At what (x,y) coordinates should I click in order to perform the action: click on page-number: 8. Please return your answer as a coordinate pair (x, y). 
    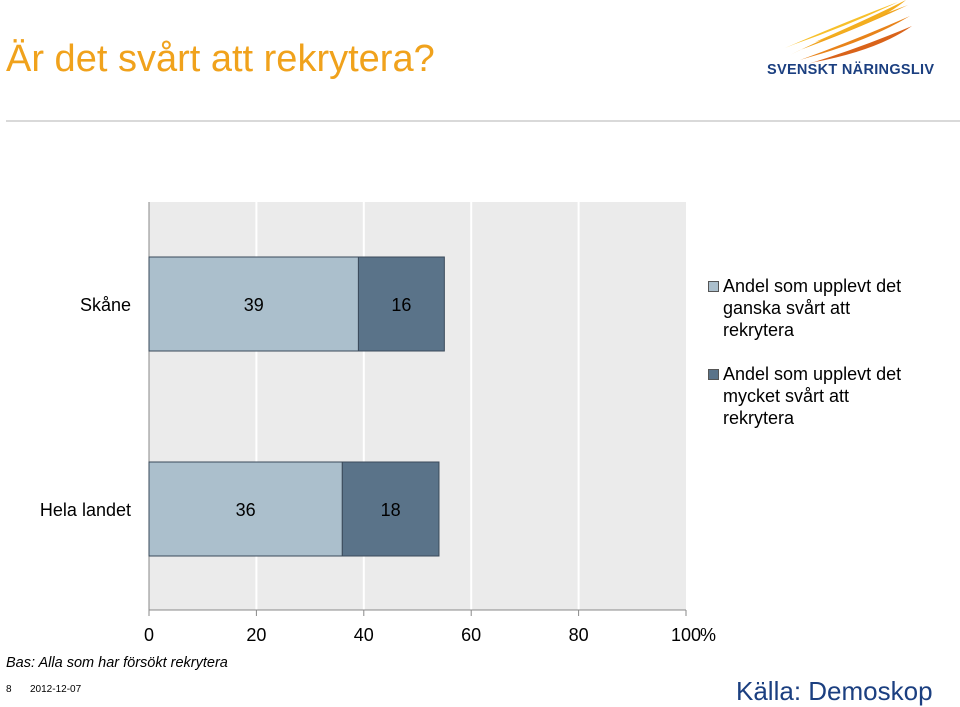
    Looking at the image, I should click on (9, 689).